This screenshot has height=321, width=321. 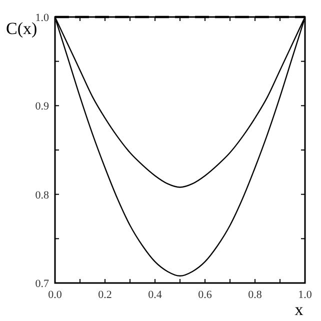 I want to click on x-tick-label: 0.6, so click(x=205, y=295).